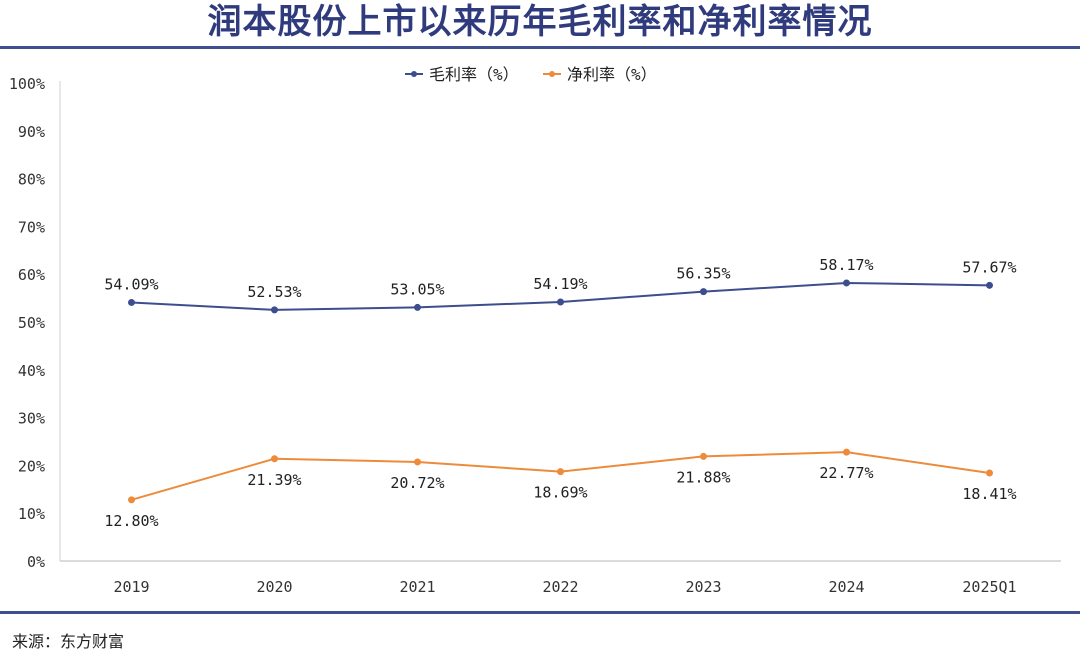 The height and width of the screenshot is (655, 1080). I want to click on y-tick-label: 10%, so click(31, 514).